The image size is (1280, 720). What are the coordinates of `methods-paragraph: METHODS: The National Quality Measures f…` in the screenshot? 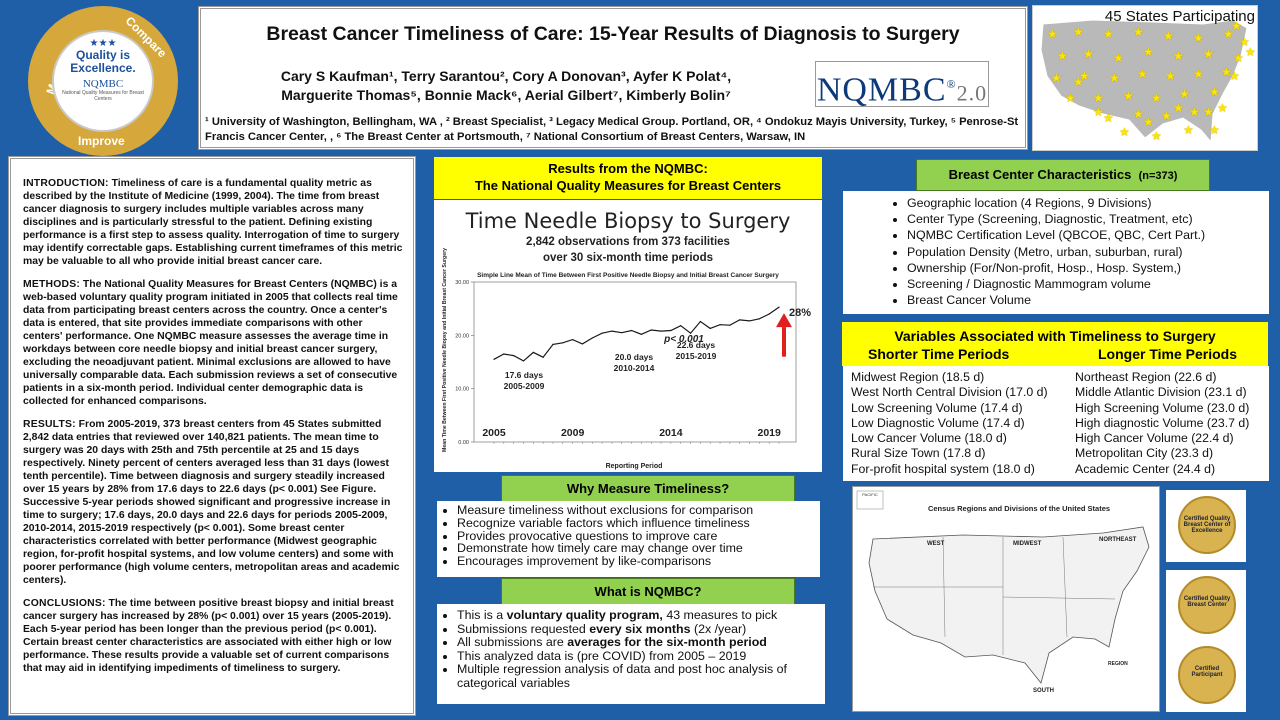 It's located at (213, 343).